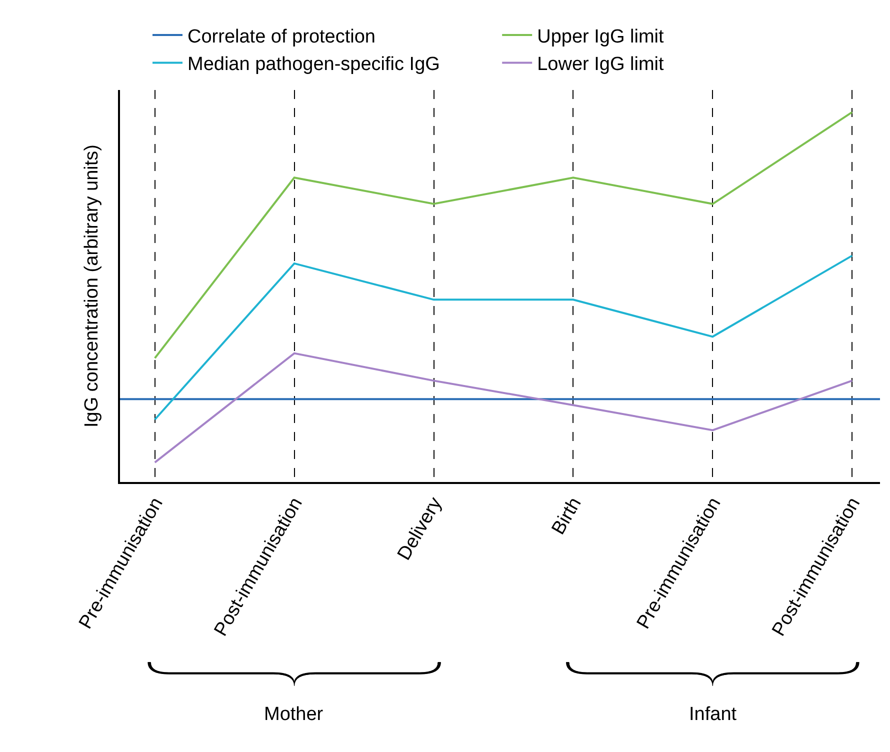 Image resolution: width=890 pixels, height=752 pixels. Describe the element at coordinates (601, 65) in the screenshot. I see `legend-label: Lower IgG limit` at that location.